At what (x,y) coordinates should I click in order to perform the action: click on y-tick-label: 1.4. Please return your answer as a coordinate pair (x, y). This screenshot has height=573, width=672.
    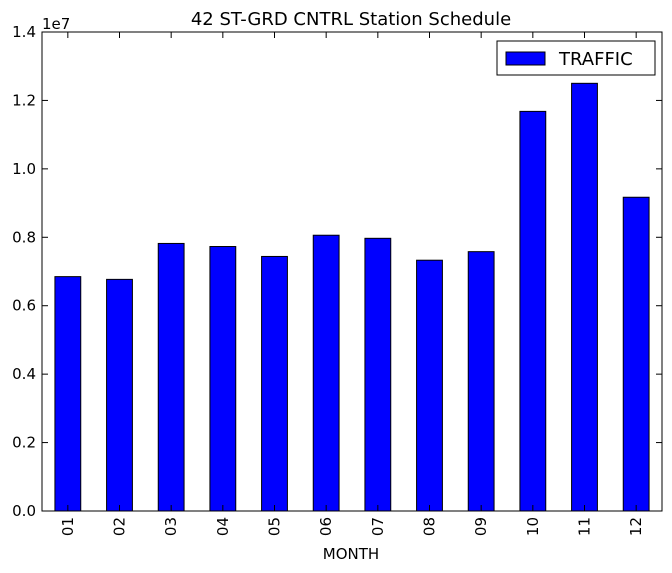
    Looking at the image, I should click on (24, 32).